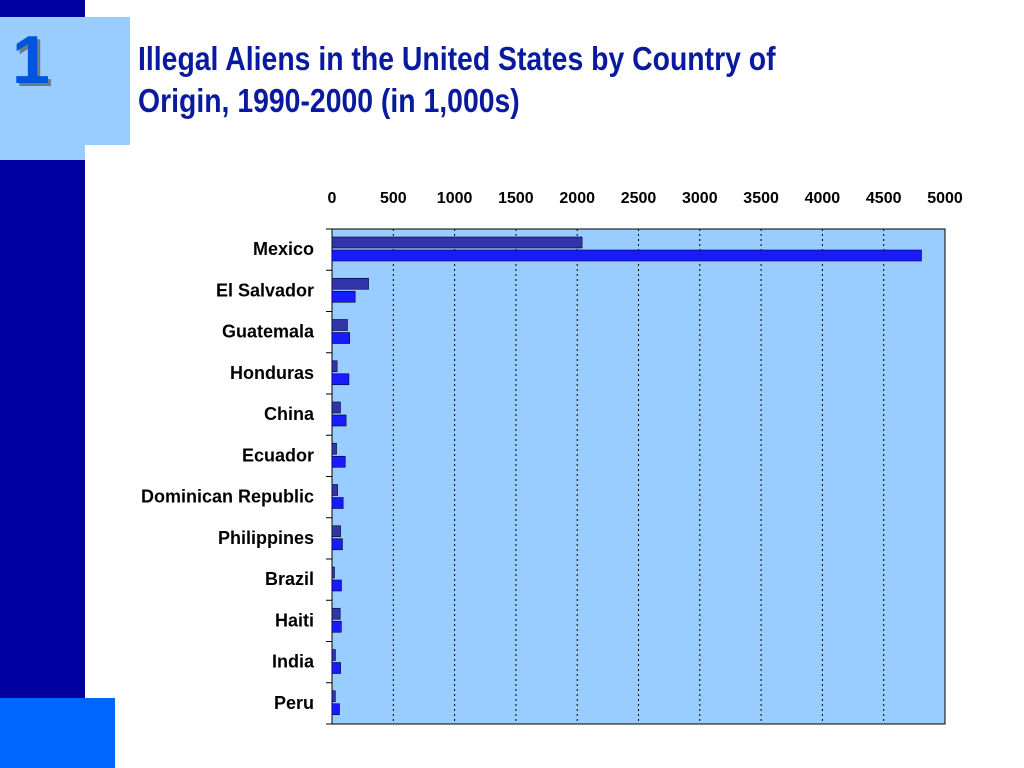 Image resolution: width=1024 pixels, height=768 pixels. What do you see at coordinates (700, 198) in the screenshot?
I see `x-tick-label: 3000` at bounding box center [700, 198].